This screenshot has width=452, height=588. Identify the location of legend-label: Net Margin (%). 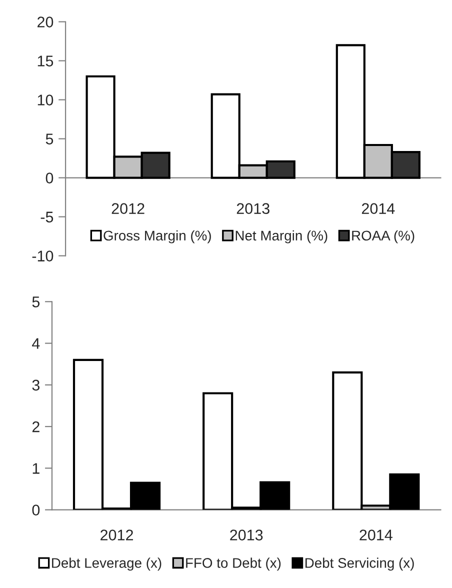
(282, 237).